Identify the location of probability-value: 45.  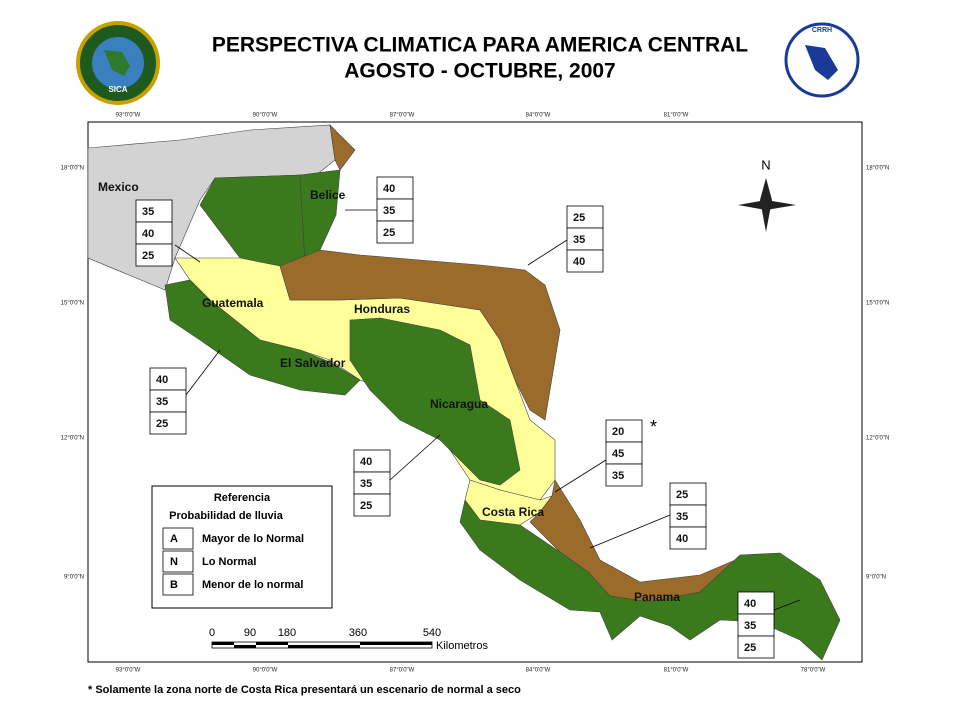
(618, 454).